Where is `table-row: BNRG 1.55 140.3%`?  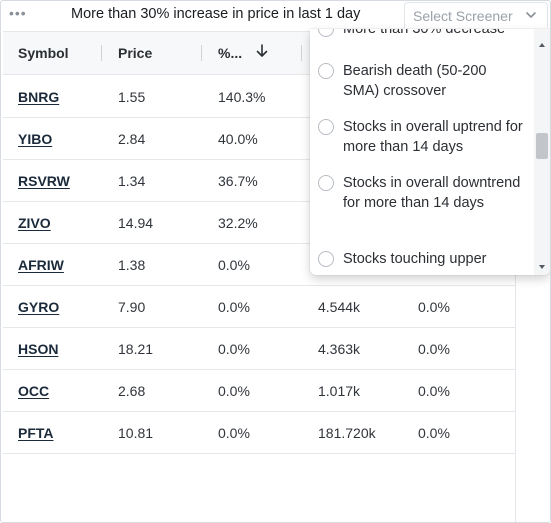
table-row: BNRG 1.55 140.3% is located at coordinates (259, 97).